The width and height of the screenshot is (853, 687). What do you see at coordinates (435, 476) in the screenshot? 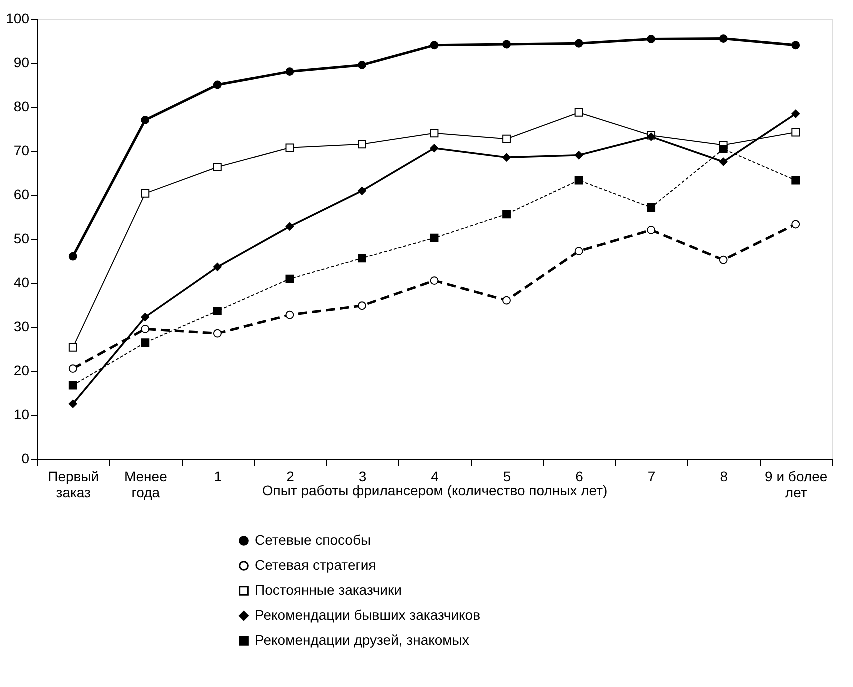
I see `x-tick-label: 4` at bounding box center [435, 476].